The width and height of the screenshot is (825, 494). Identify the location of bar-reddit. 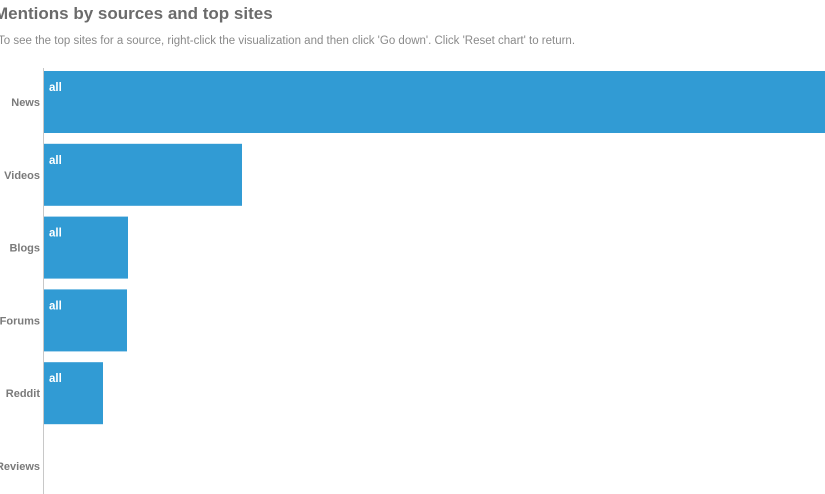
(73, 393).